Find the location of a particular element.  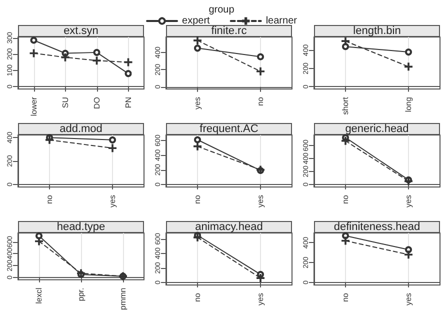

chart-title: add.mod is located at coordinates (81, 129).